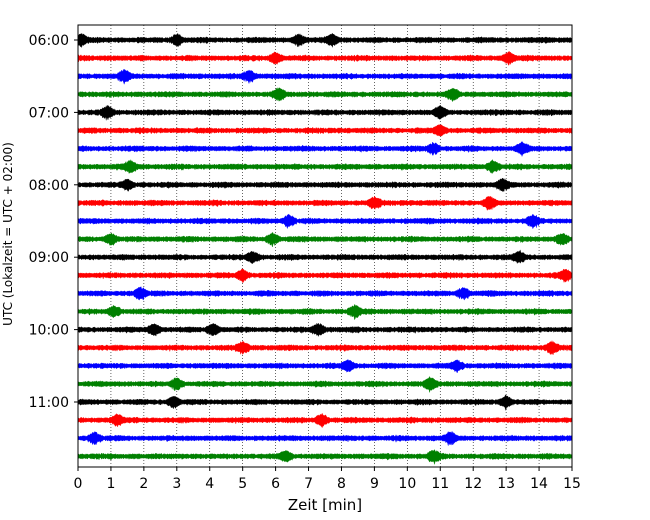 The height and width of the screenshot is (520, 650). I want to click on y-tick-label: 08:00, so click(49, 186).